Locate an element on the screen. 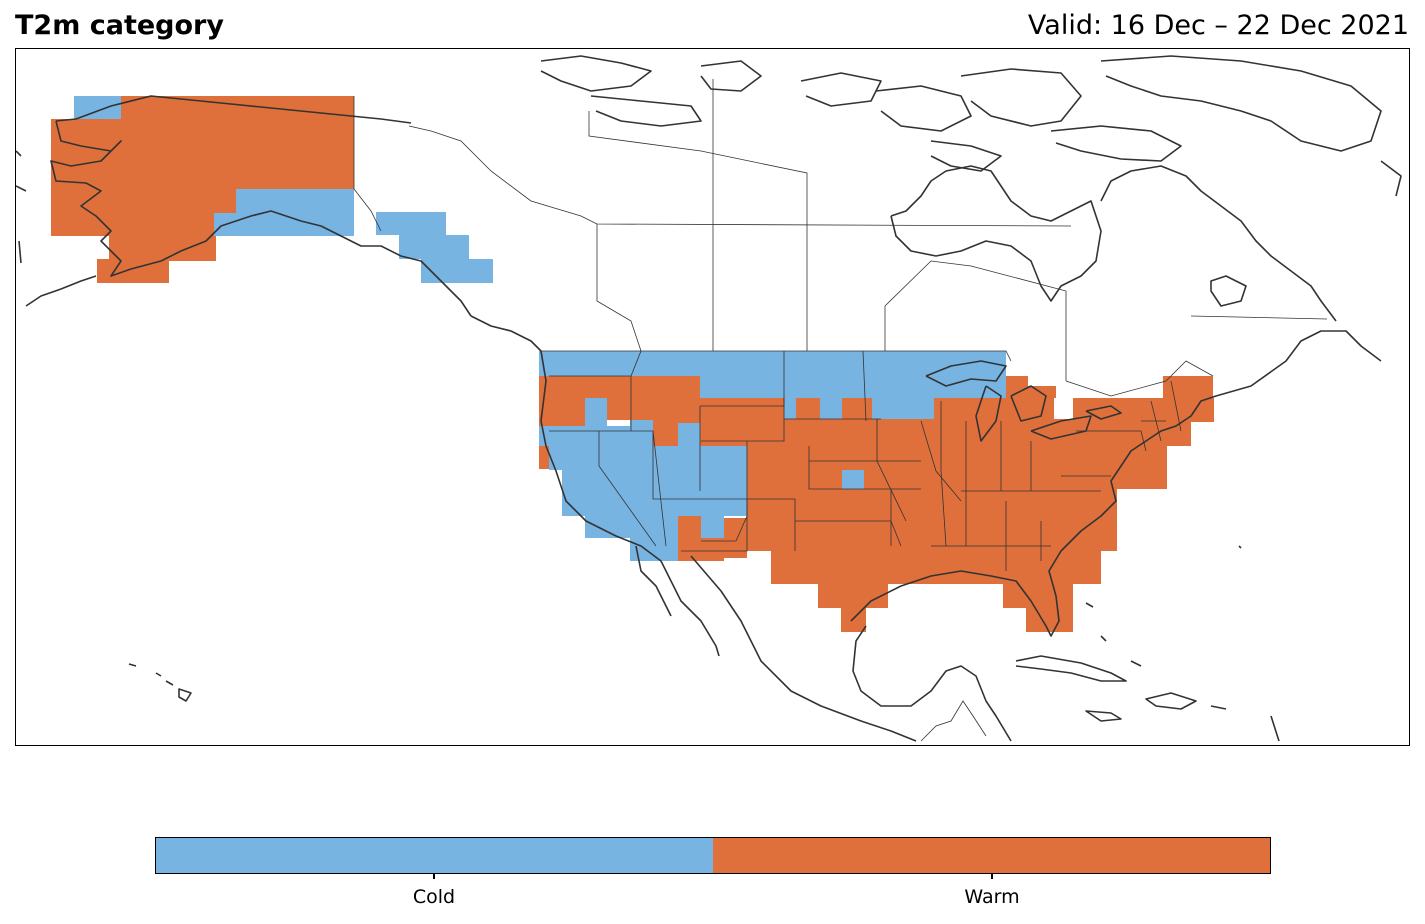  colorbar-tick-warm is located at coordinates (992, 876).